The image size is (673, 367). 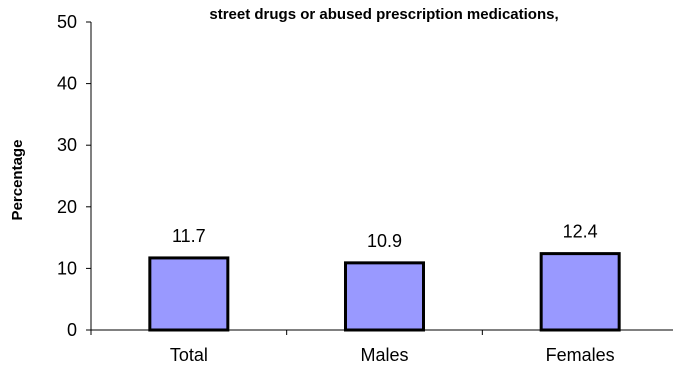 What do you see at coordinates (384, 296) in the screenshot?
I see `bar-males` at bounding box center [384, 296].